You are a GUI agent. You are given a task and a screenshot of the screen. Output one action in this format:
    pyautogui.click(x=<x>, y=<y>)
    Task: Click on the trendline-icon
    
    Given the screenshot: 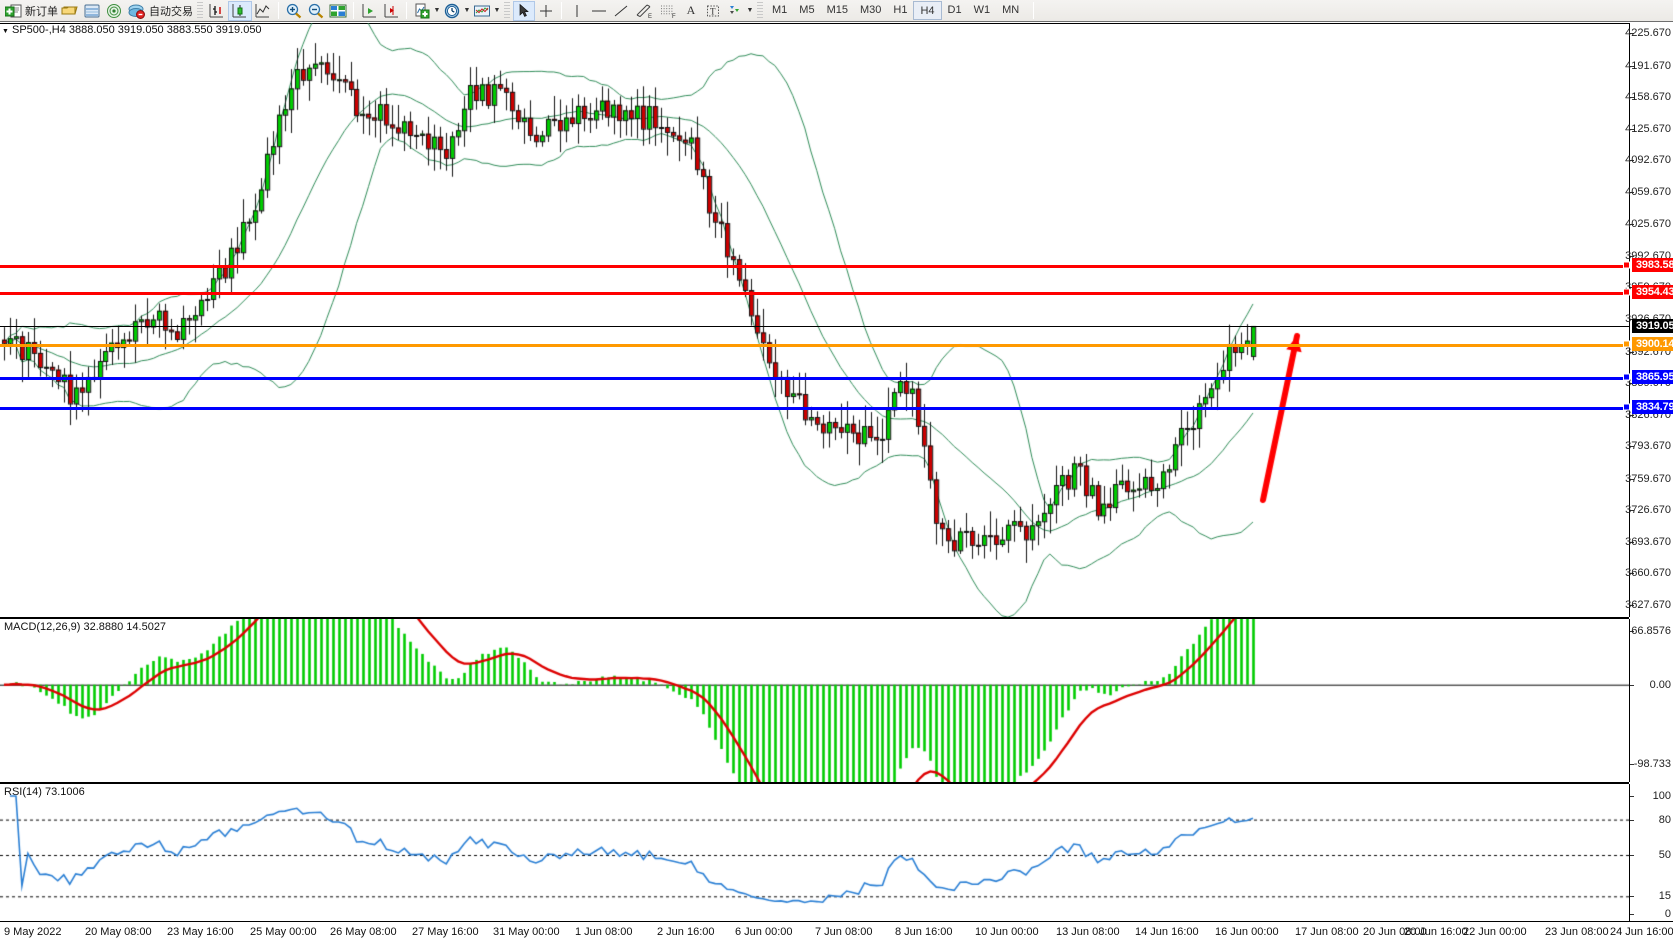 What is the action you would take?
    pyautogui.click(x=621, y=11)
    